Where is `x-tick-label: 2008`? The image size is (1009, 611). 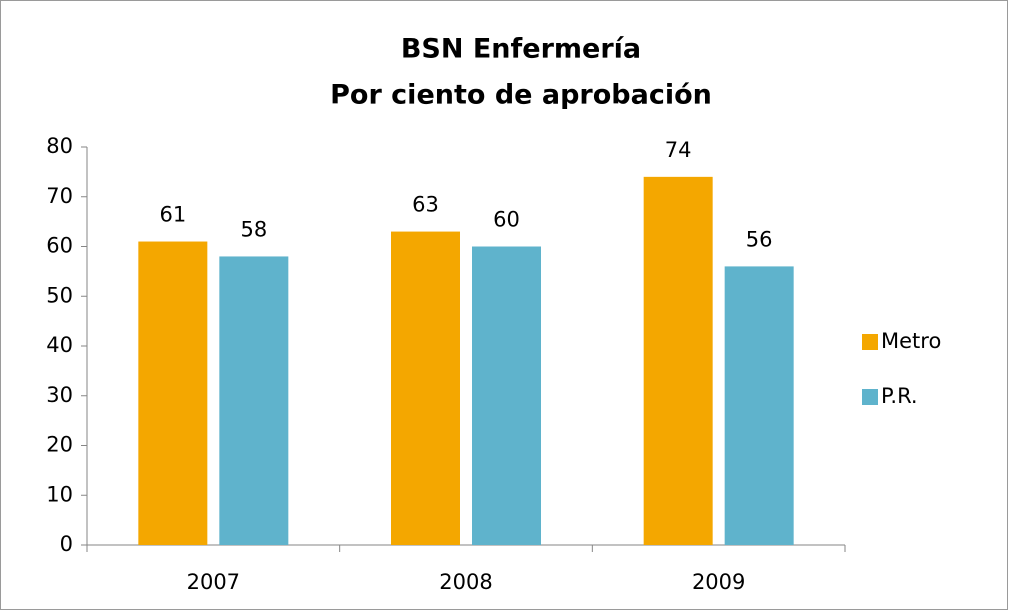
x-tick-label: 2008 is located at coordinates (465, 582).